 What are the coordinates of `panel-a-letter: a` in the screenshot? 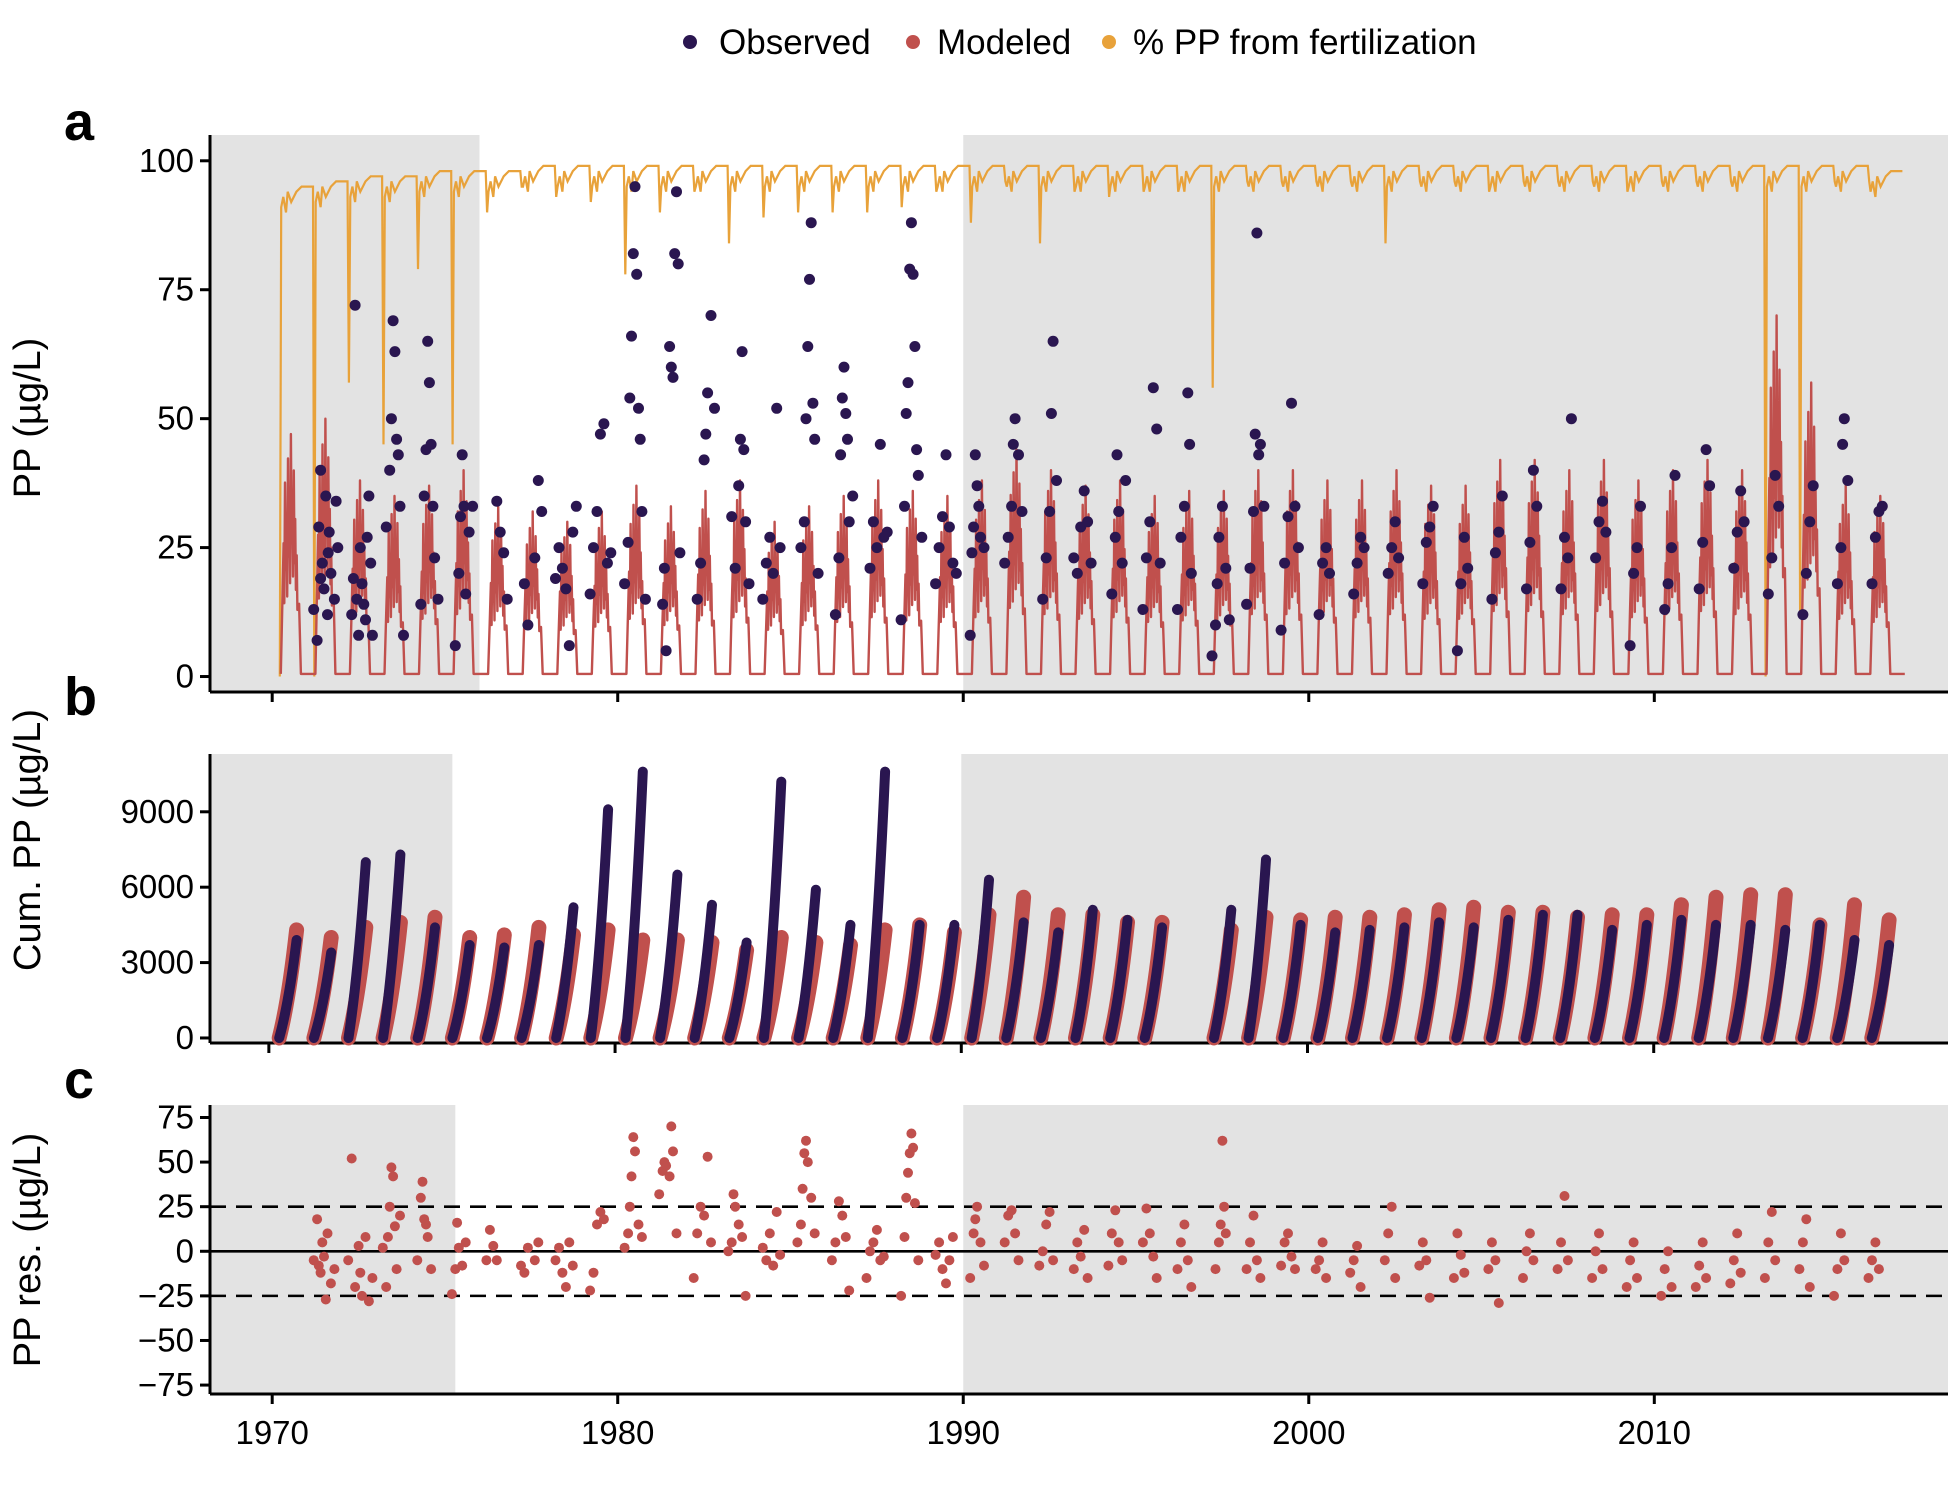 It's located at (79, 122).